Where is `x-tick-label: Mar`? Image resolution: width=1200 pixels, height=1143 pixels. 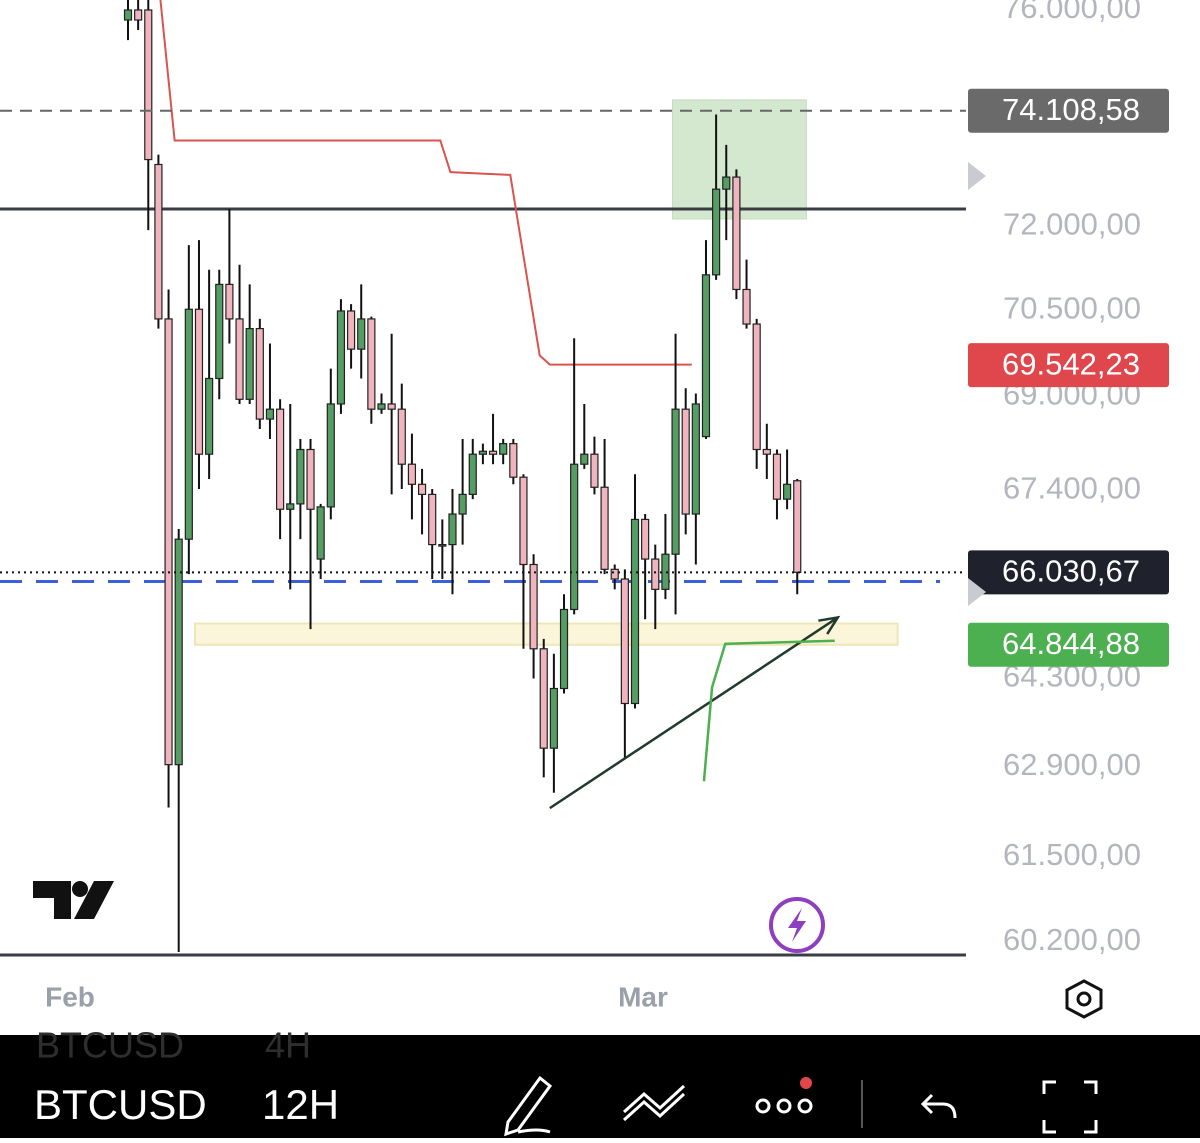
x-tick-label: Mar is located at coordinates (643, 996).